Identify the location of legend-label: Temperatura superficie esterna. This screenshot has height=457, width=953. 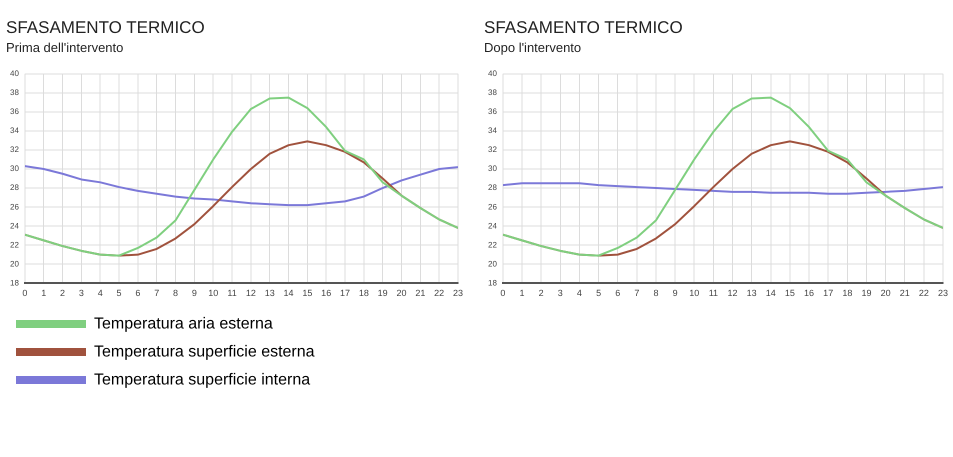
(204, 351).